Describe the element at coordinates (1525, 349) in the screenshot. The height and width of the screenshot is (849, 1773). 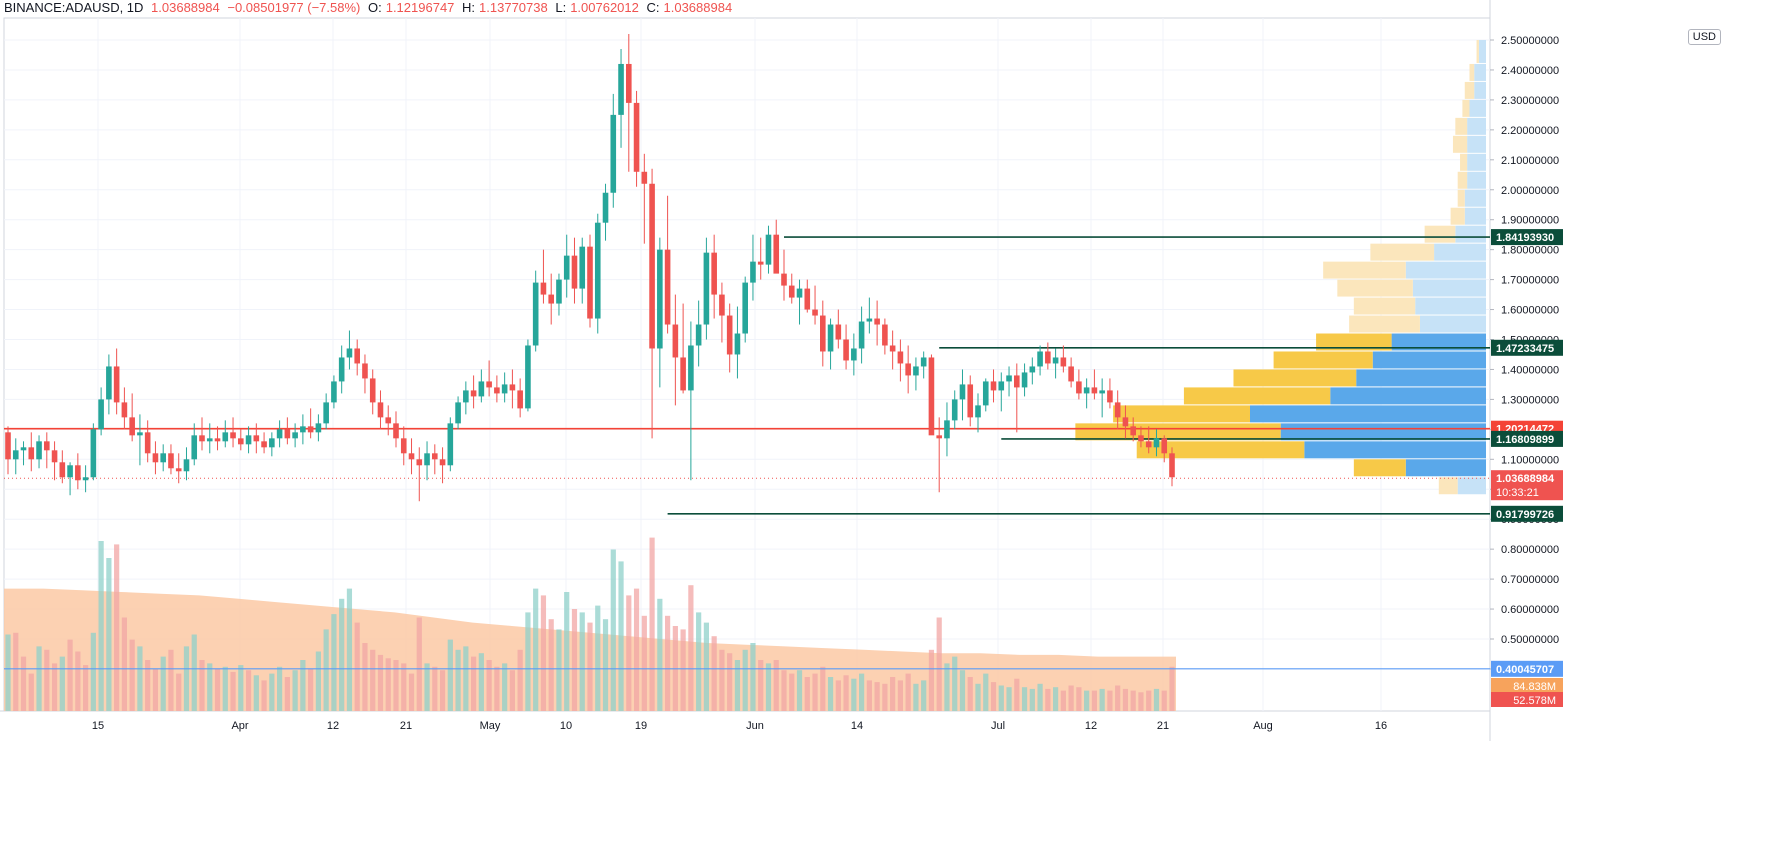
I see `level-price-label: 1.47233475` at that location.